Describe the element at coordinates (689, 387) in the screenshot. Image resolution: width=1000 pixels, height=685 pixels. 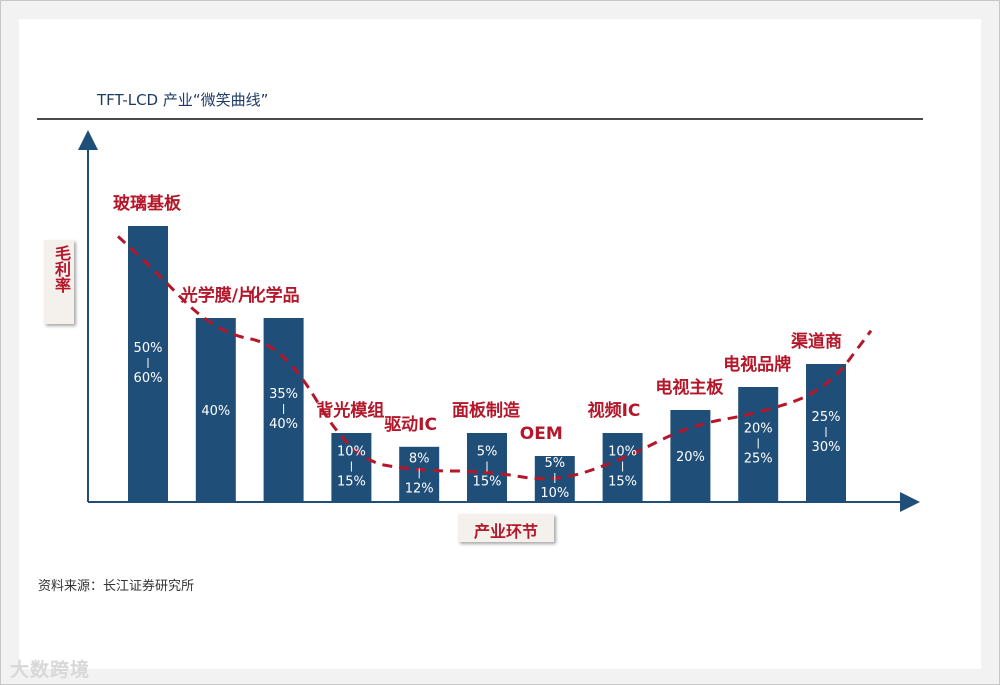
I see `category-label-9: 电视主板` at that location.